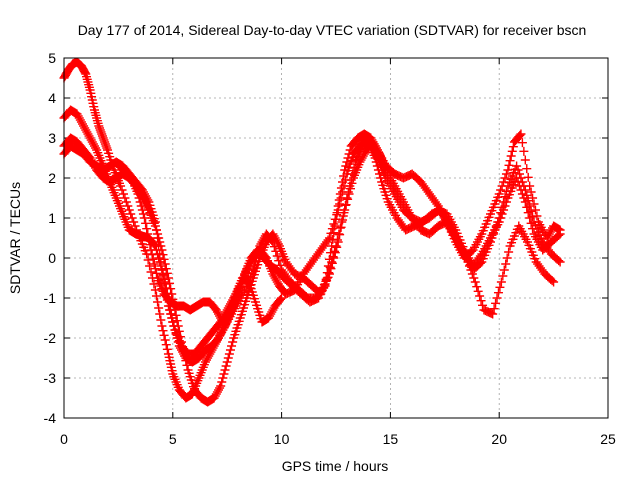 Image resolution: width=640 pixels, height=480 pixels. Describe the element at coordinates (200, 244) in the screenshot. I see `series-track-e` at that location.